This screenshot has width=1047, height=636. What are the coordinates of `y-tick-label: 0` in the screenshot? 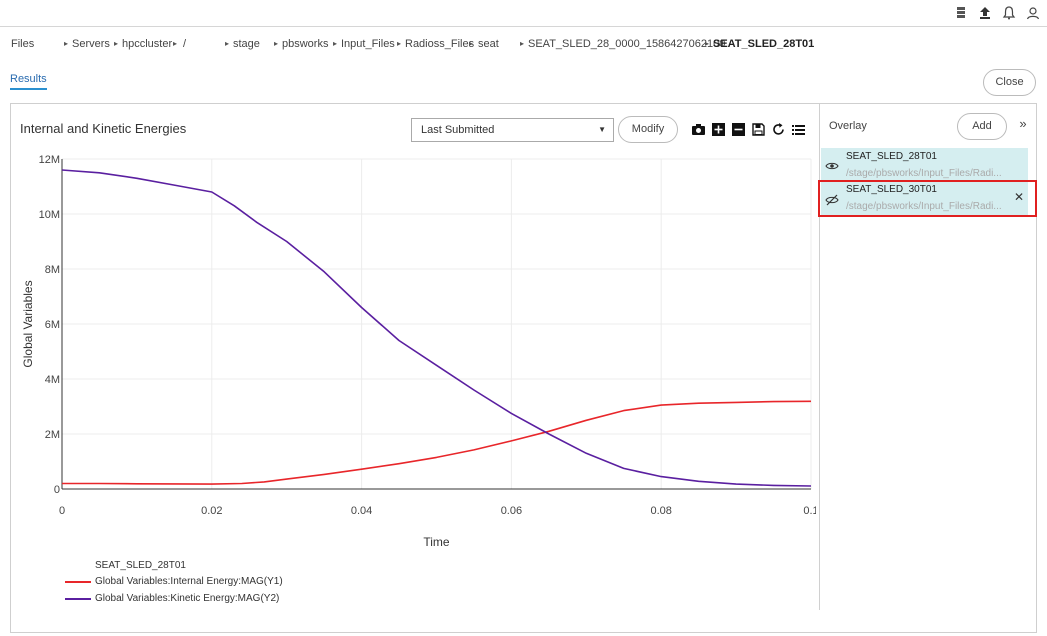 It's located at (57, 490).